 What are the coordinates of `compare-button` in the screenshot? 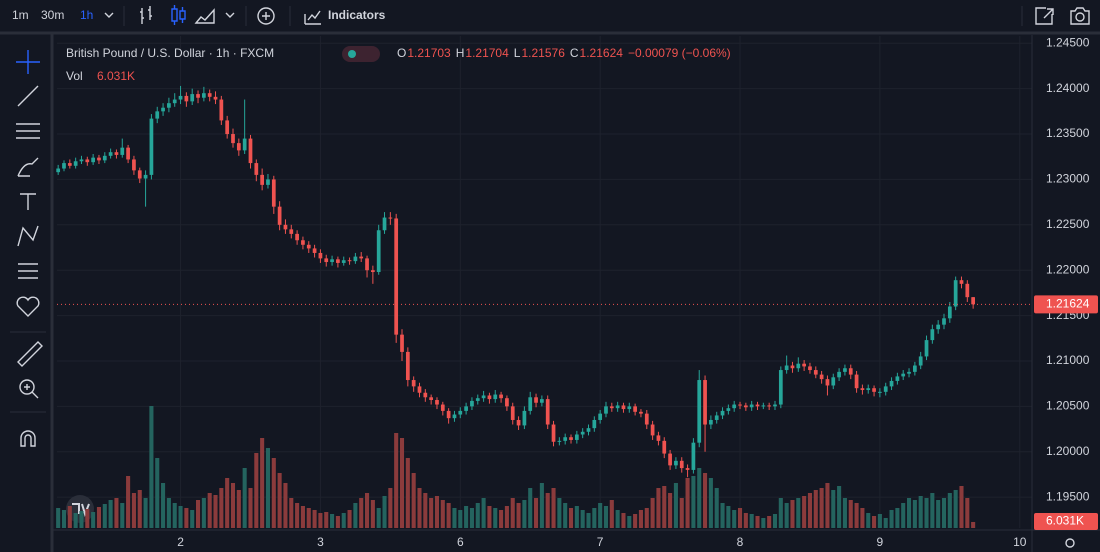 It's located at (266, 16).